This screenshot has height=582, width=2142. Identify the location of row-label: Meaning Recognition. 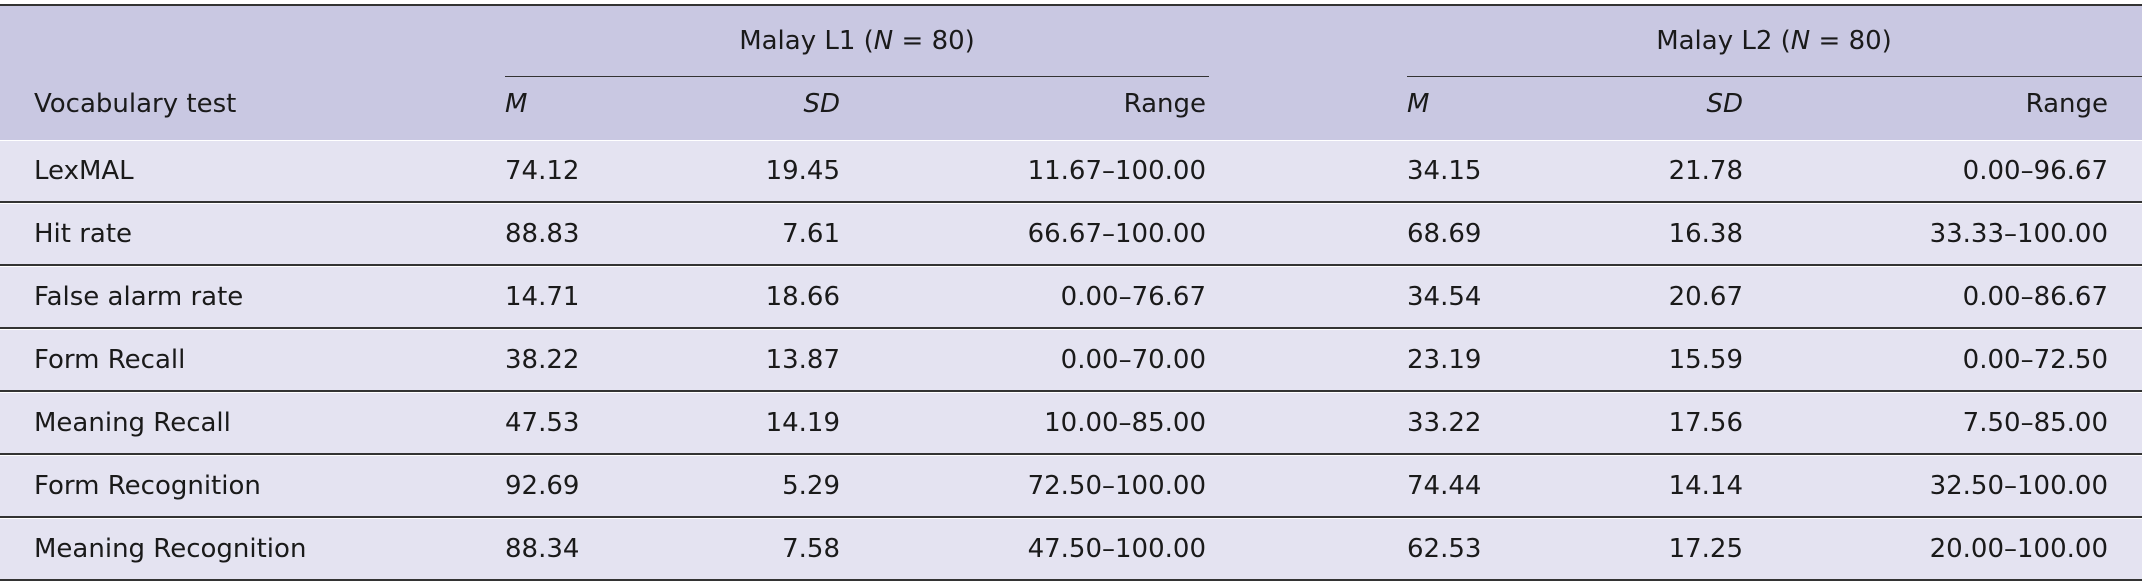
(170, 549).